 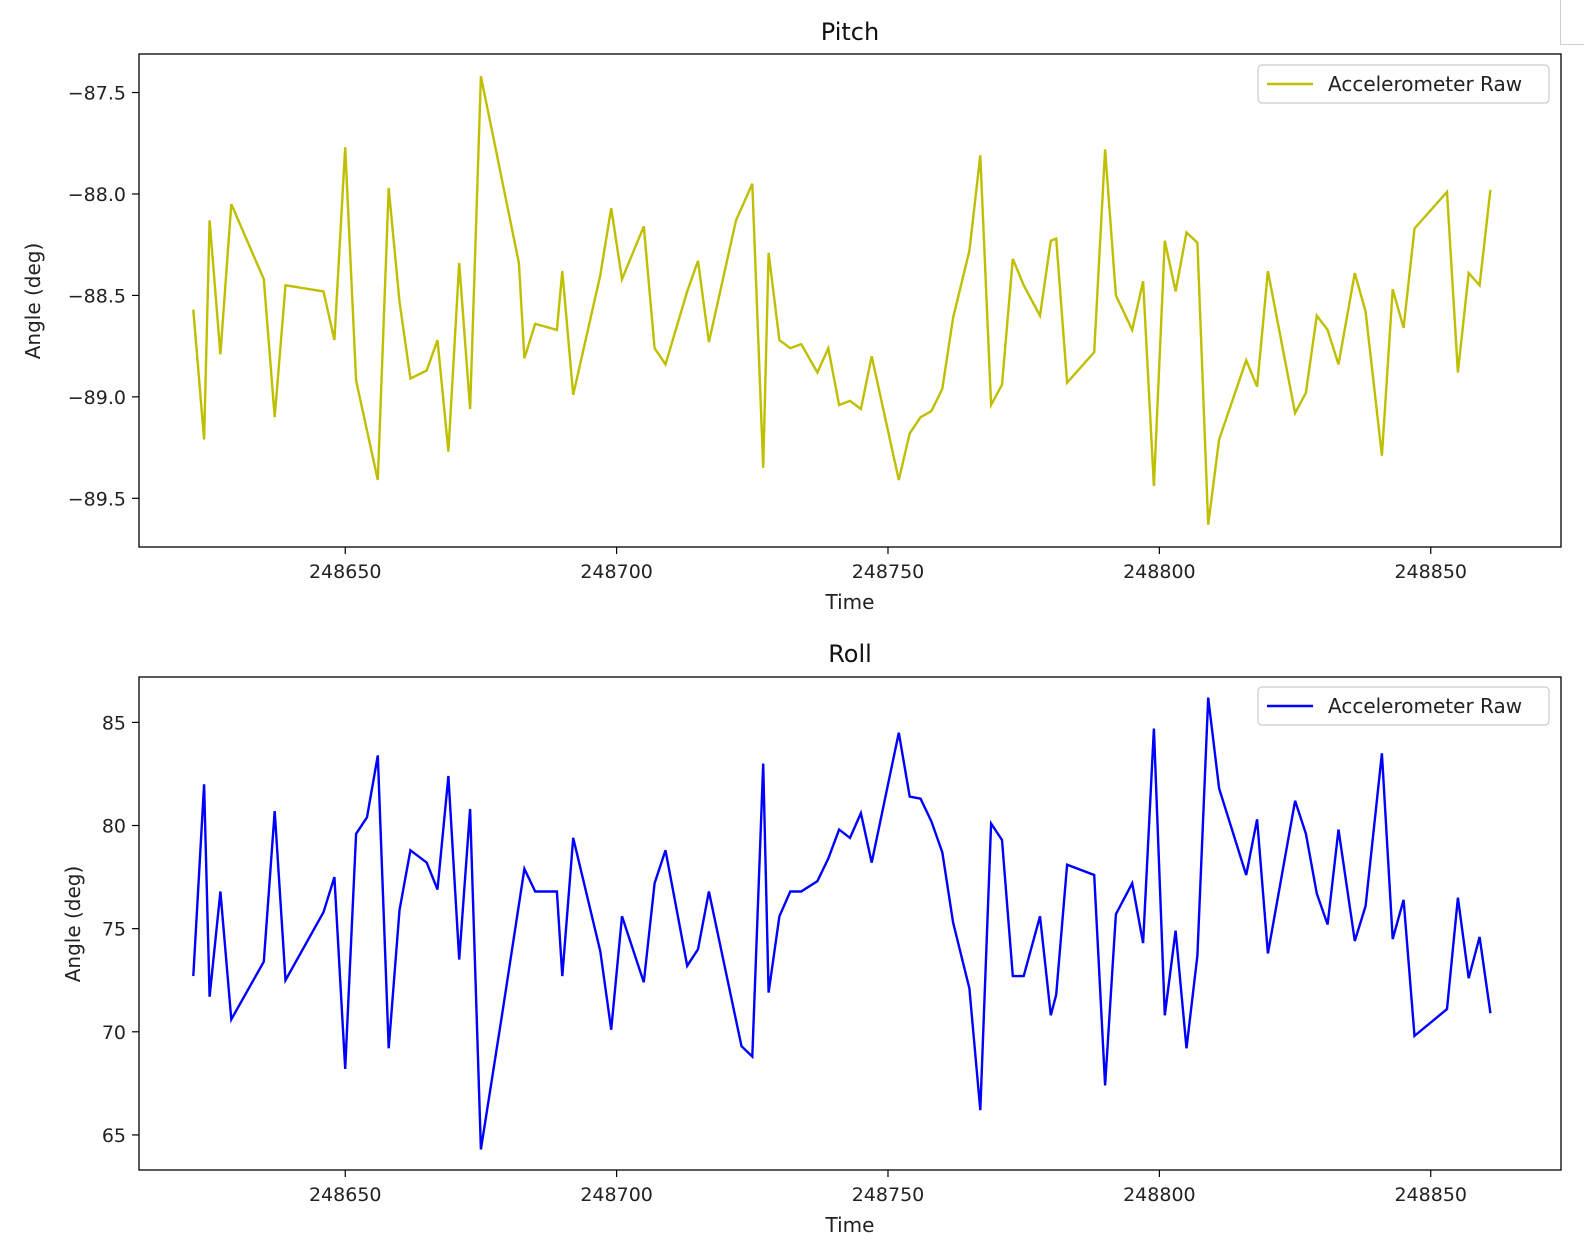 I want to click on window-edge-tab, so click(x=1572, y=22).